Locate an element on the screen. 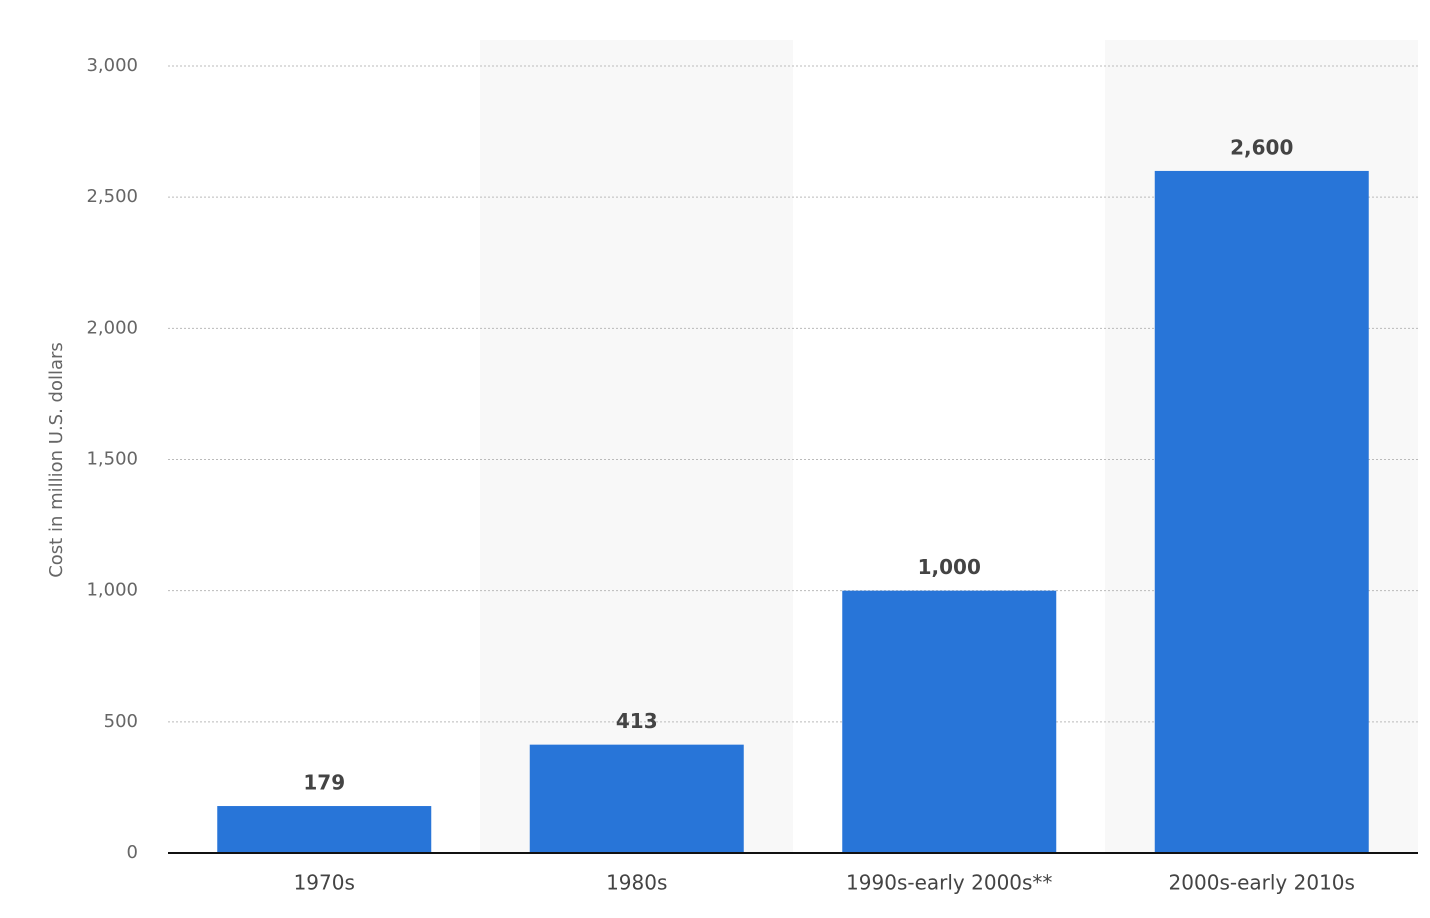  x-tick-label: 1970s is located at coordinates (324, 883).